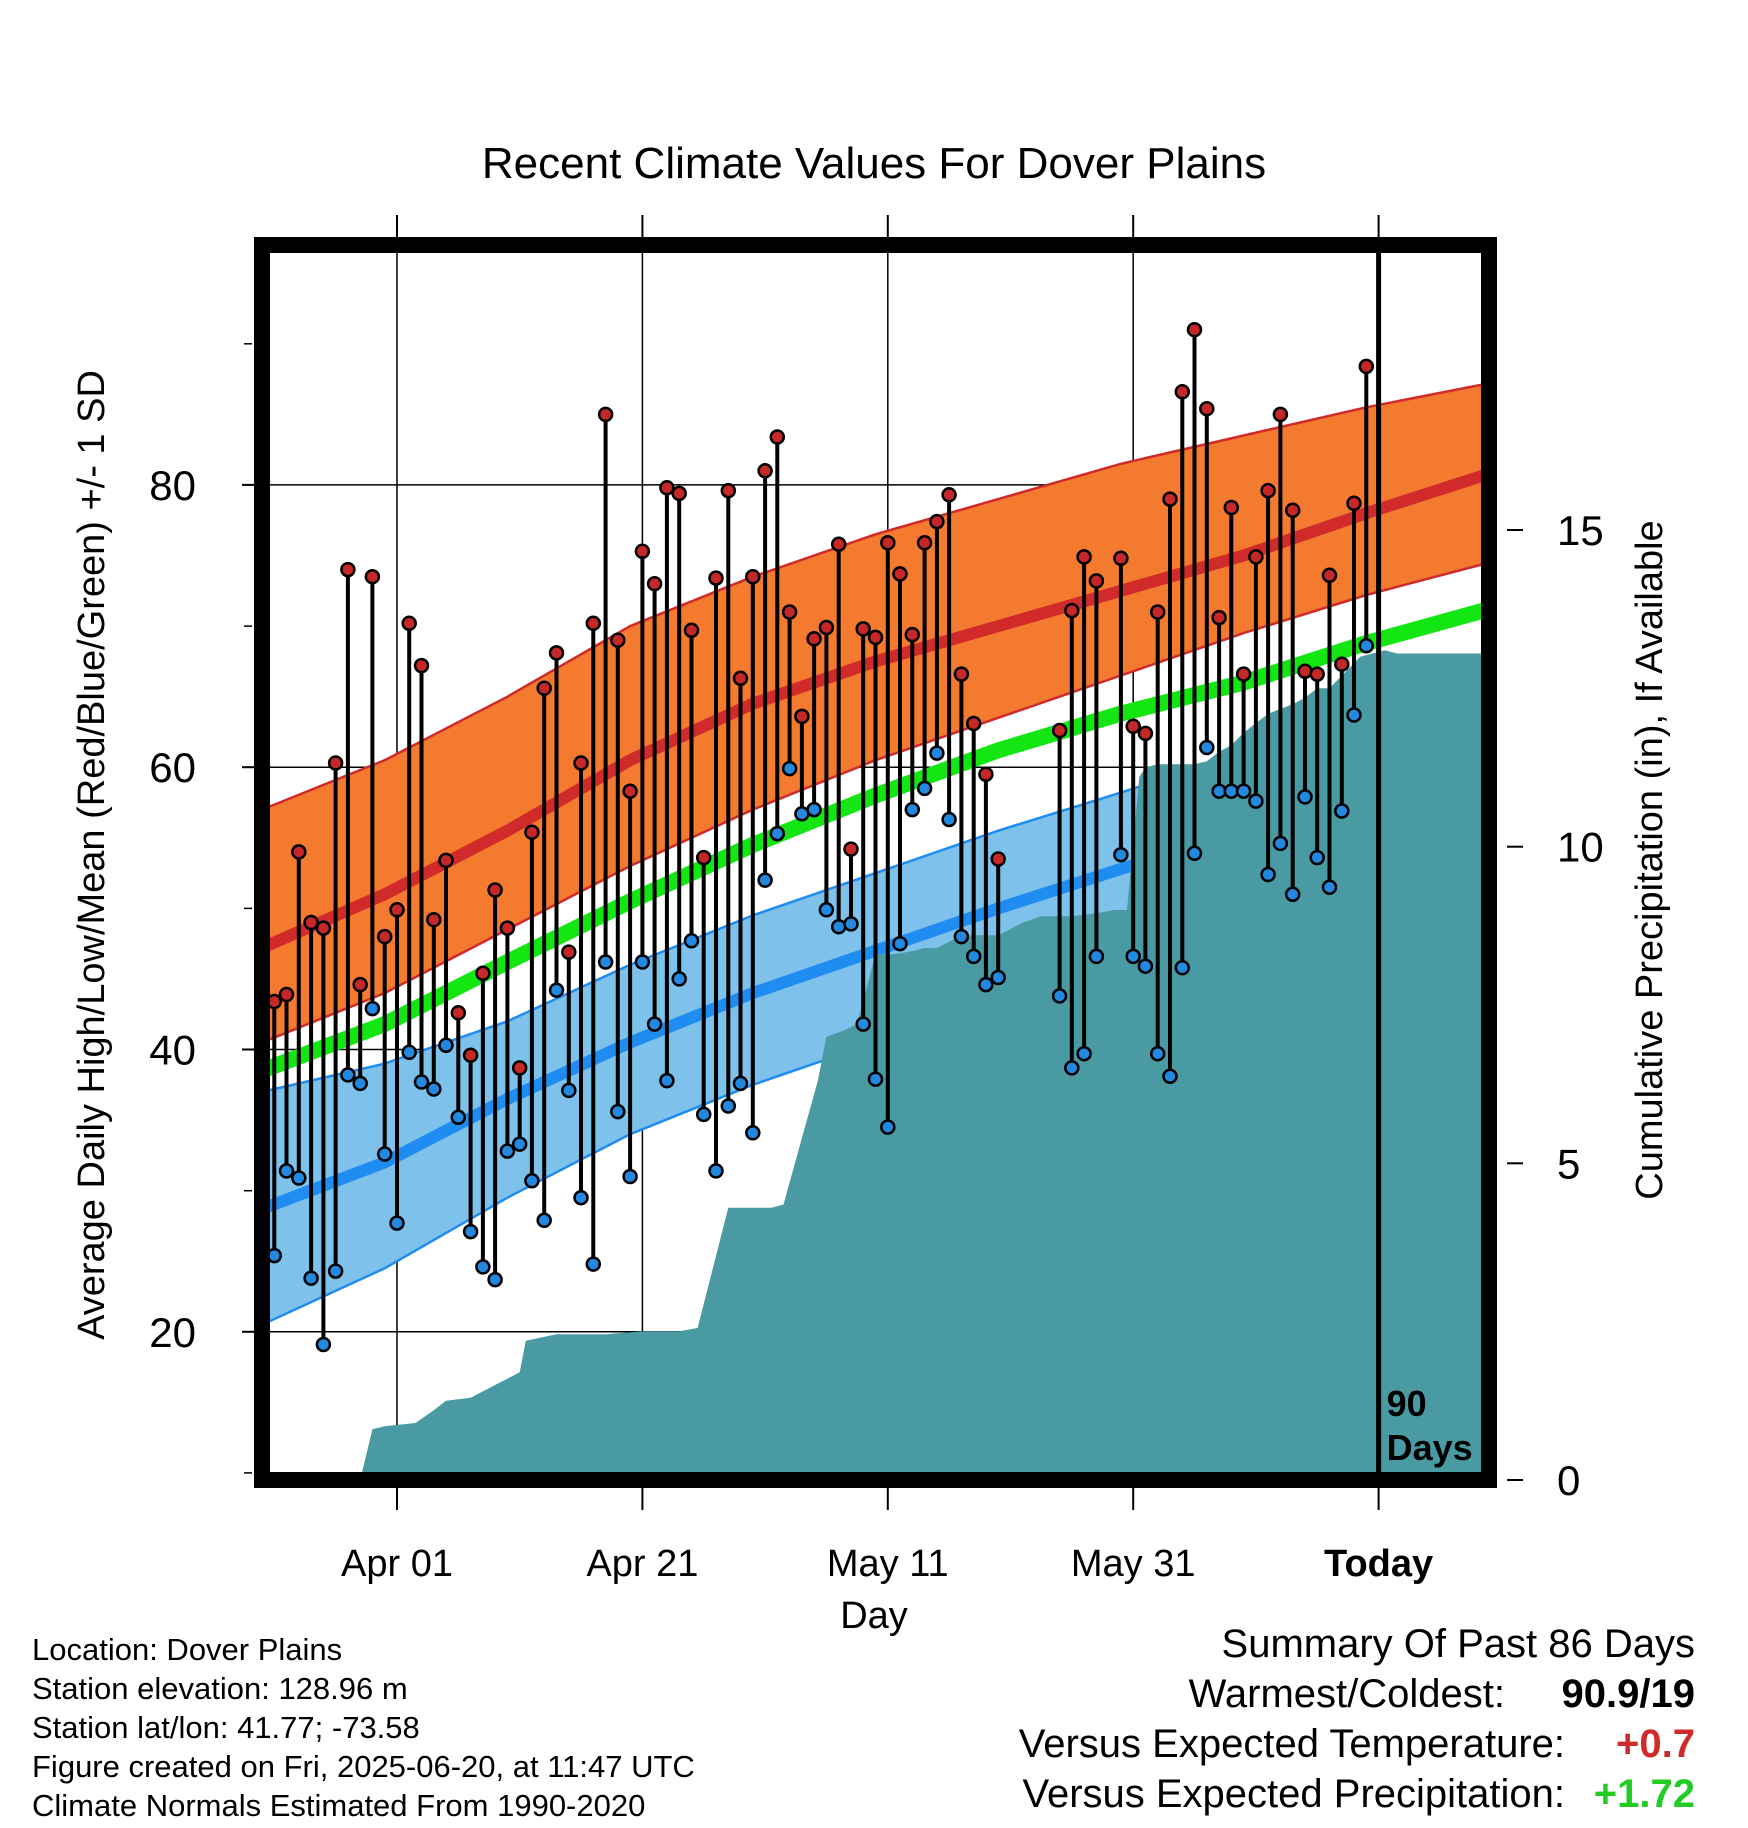 This screenshot has height=1828, width=1748. What do you see at coordinates (1442, 1694) in the screenshot?
I see `summary-warmest: Warmest/Coldest: 90.9/19` at bounding box center [1442, 1694].